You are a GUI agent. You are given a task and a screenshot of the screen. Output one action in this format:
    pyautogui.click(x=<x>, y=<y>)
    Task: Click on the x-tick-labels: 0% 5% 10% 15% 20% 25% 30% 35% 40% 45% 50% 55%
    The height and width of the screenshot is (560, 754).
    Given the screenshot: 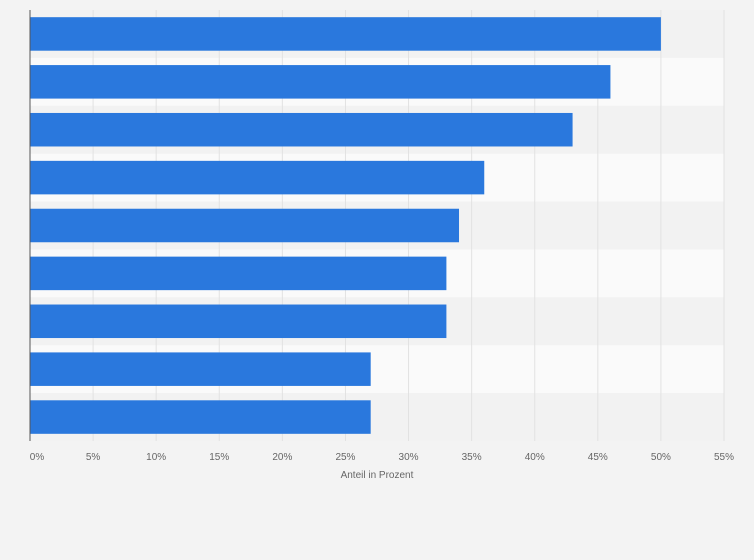 What is the action you would take?
    pyautogui.click(x=382, y=457)
    